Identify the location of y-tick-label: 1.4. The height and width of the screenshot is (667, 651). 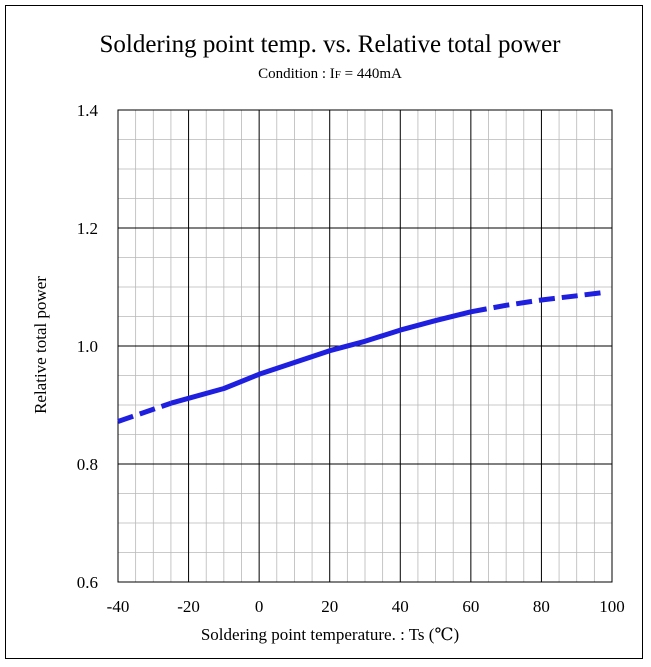
(88, 110).